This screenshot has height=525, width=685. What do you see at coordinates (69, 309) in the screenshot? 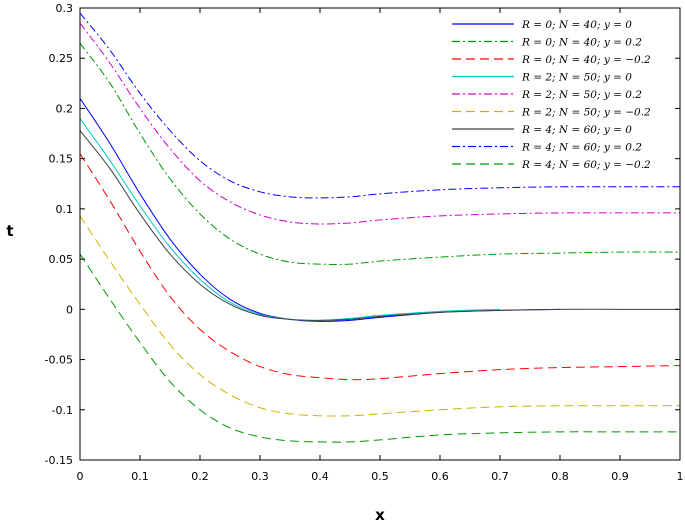
I see `y-tick-label: 0` at bounding box center [69, 309].